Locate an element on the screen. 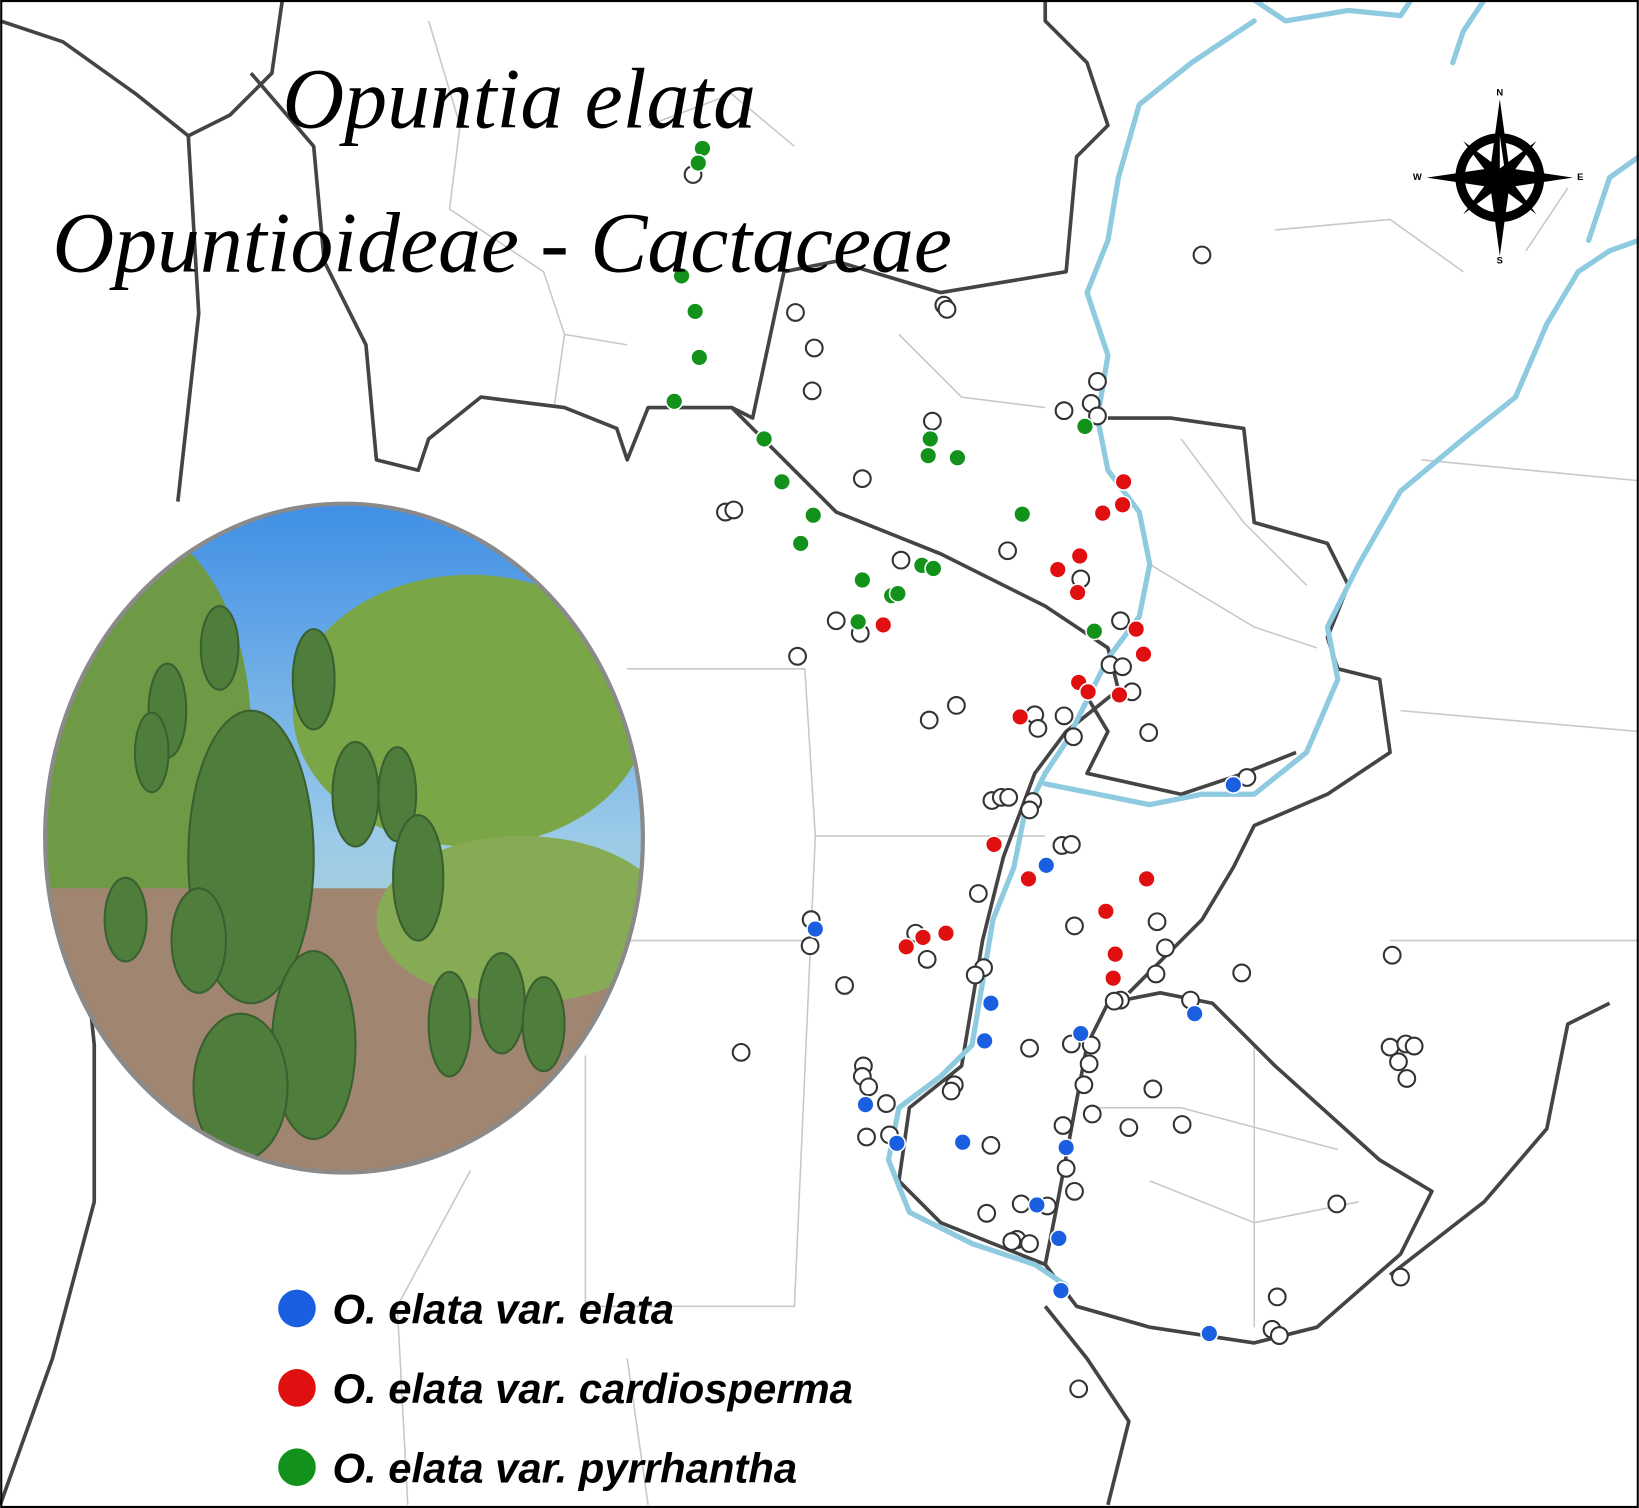 The image size is (1639, 1508). compass-s: S is located at coordinates (1500, 260).